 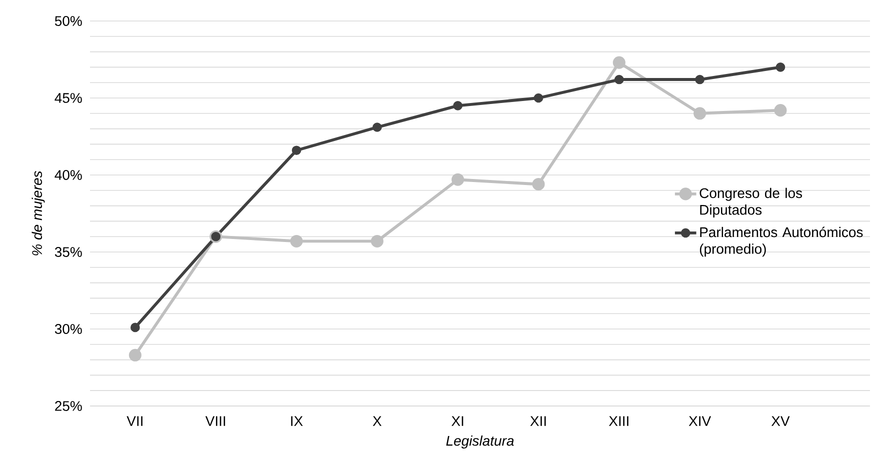 I want to click on x-tick-label: XV, so click(x=780, y=421).